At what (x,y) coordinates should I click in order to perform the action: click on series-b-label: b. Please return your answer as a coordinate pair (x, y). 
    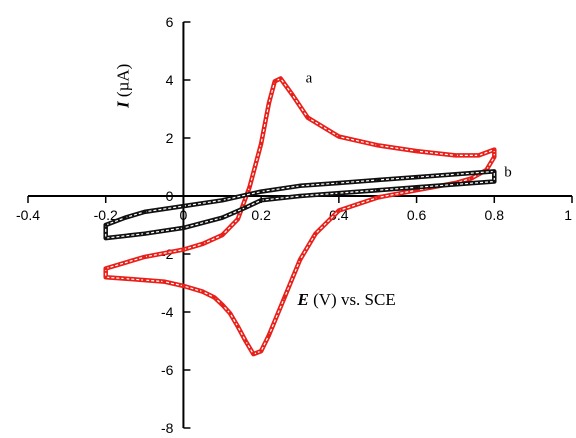
    Looking at the image, I should click on (508, 172).